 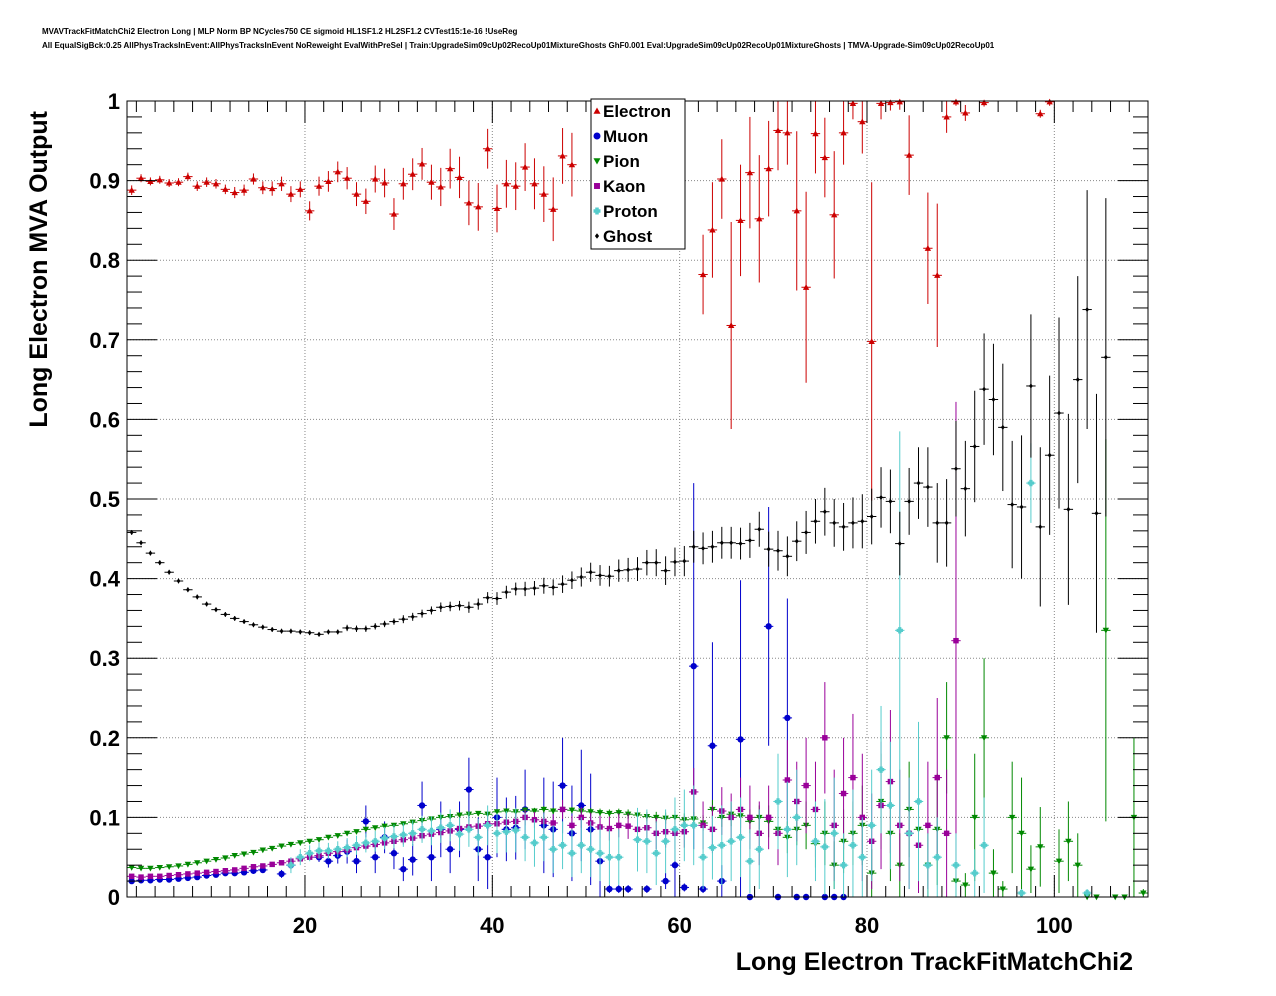 I want to click on y-tick-label-0: 0, so click(x=114, y=897).